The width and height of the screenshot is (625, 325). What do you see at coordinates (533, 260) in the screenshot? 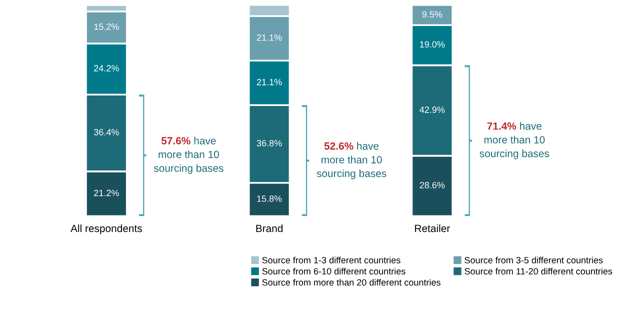
I see `legend-label: Source from 3-5 different countries` at bounding box center [533, 260].